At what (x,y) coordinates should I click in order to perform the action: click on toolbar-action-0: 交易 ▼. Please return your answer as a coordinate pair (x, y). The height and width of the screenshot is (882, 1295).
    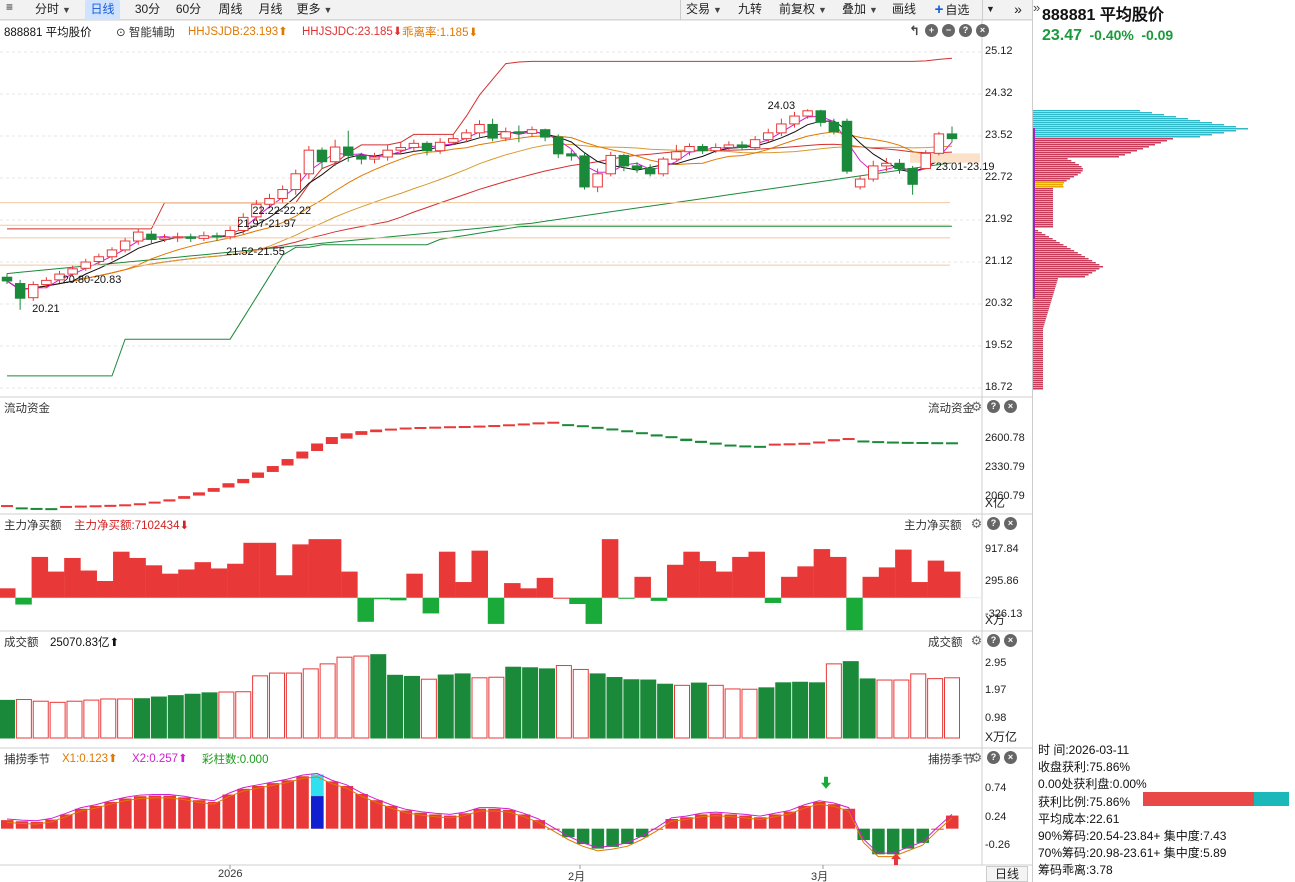
    Looking at the image, I should click on (704, 10).